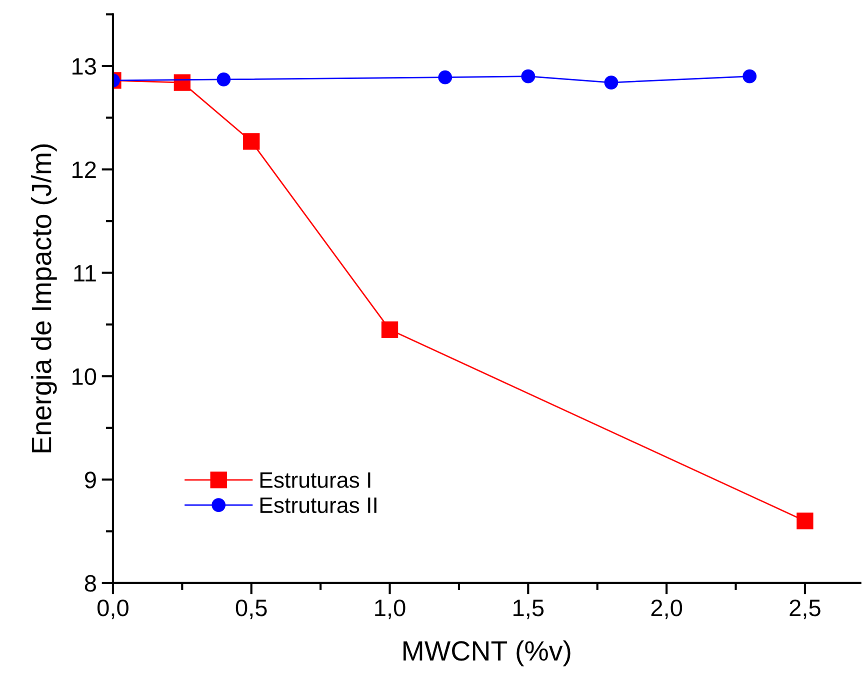 This screenshot has width=867, height=684. I want to click on x-tick-label: 2,0, so click(666, 610).